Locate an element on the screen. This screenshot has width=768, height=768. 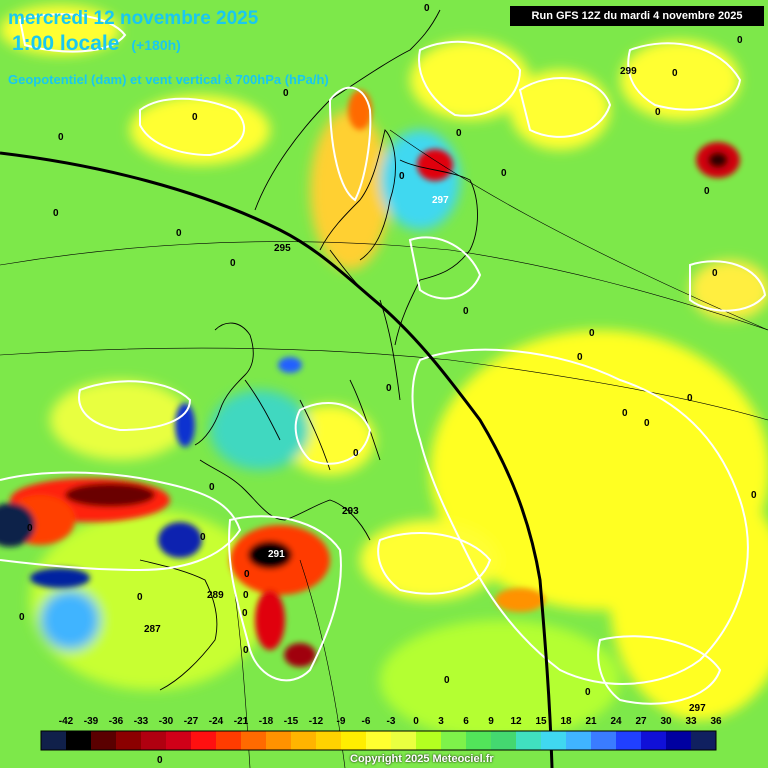
legend-tick-label: -27 is located at coordinates (191, 721).